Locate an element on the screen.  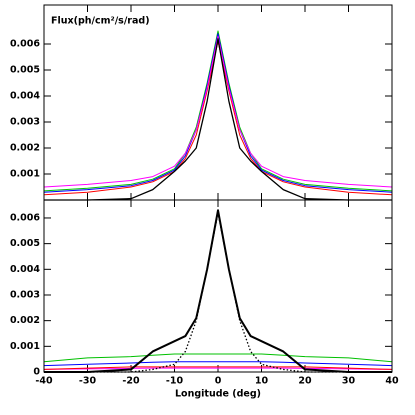
x-axis-label: Longitude (deg) is located at coordinates (218, 394).